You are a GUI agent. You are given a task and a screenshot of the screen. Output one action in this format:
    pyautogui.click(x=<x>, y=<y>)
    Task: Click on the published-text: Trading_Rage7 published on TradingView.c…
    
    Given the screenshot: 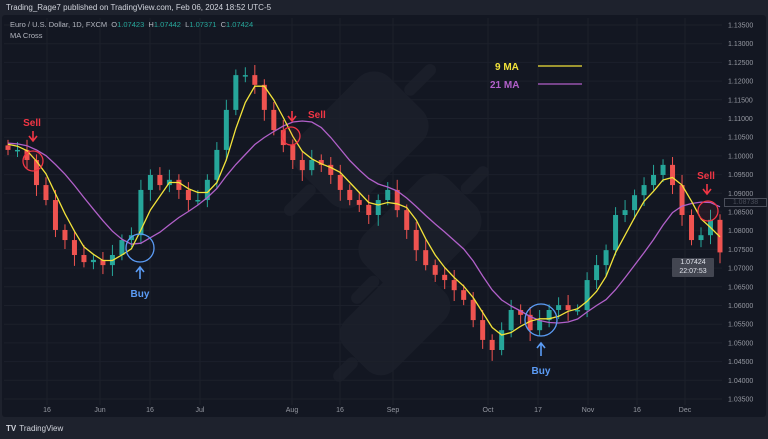 What is the action you would take?
    pyautogui.click(x=139, y=7)
    